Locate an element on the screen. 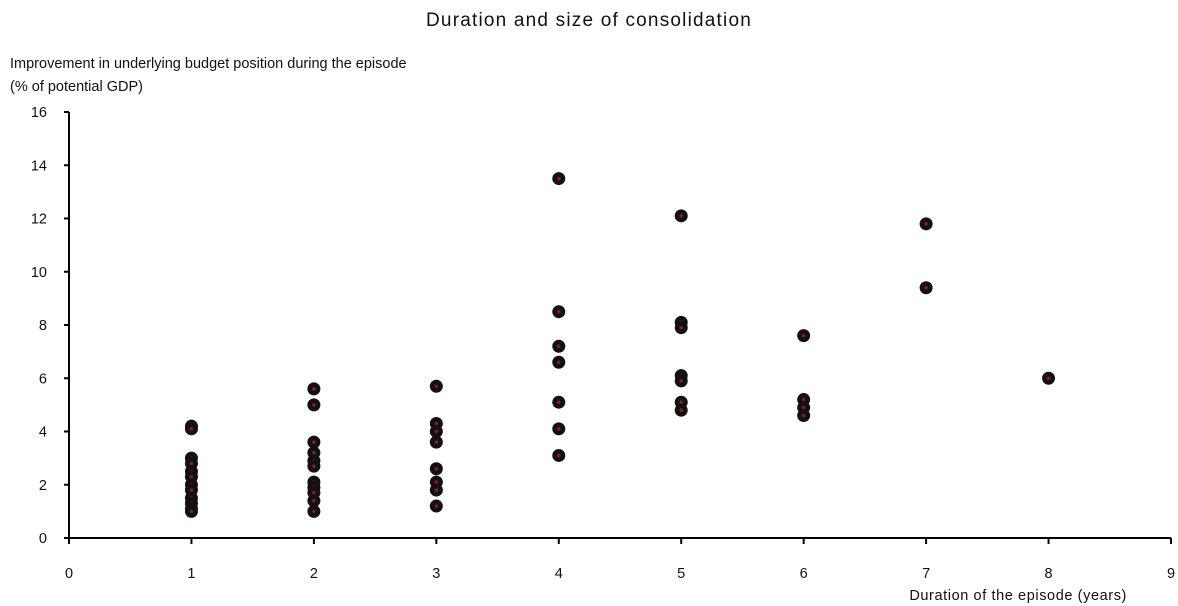  y-tick-label: 16 is located at coordinates (39, 113).